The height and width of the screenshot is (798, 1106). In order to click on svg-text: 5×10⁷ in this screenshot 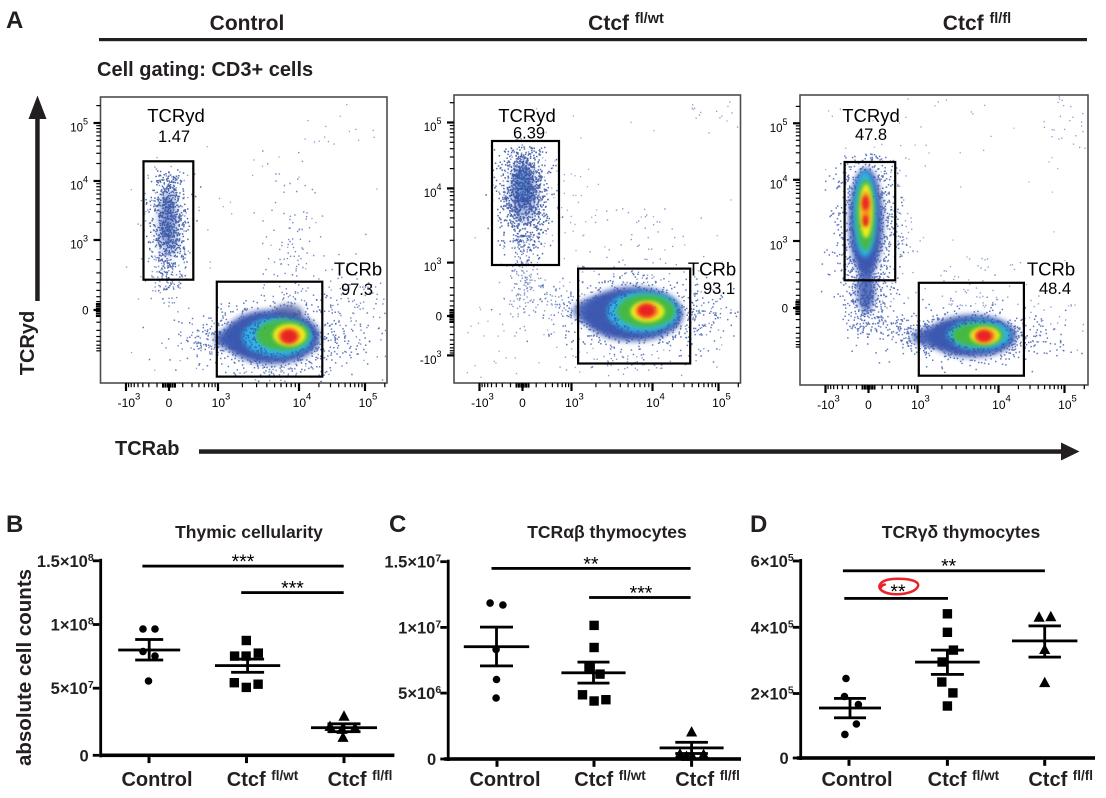, I will do `click(72, 688)`.